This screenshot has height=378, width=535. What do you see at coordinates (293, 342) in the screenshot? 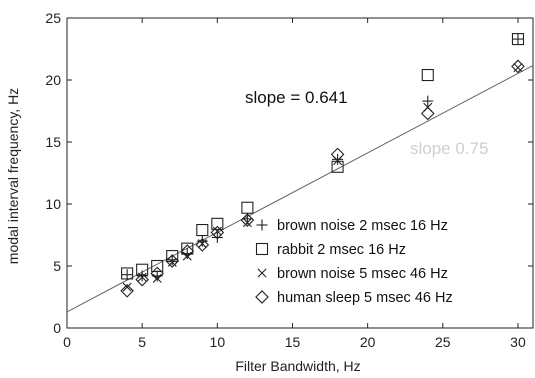
I see `x-tick-label: 15` at bounding box center [293, 342].